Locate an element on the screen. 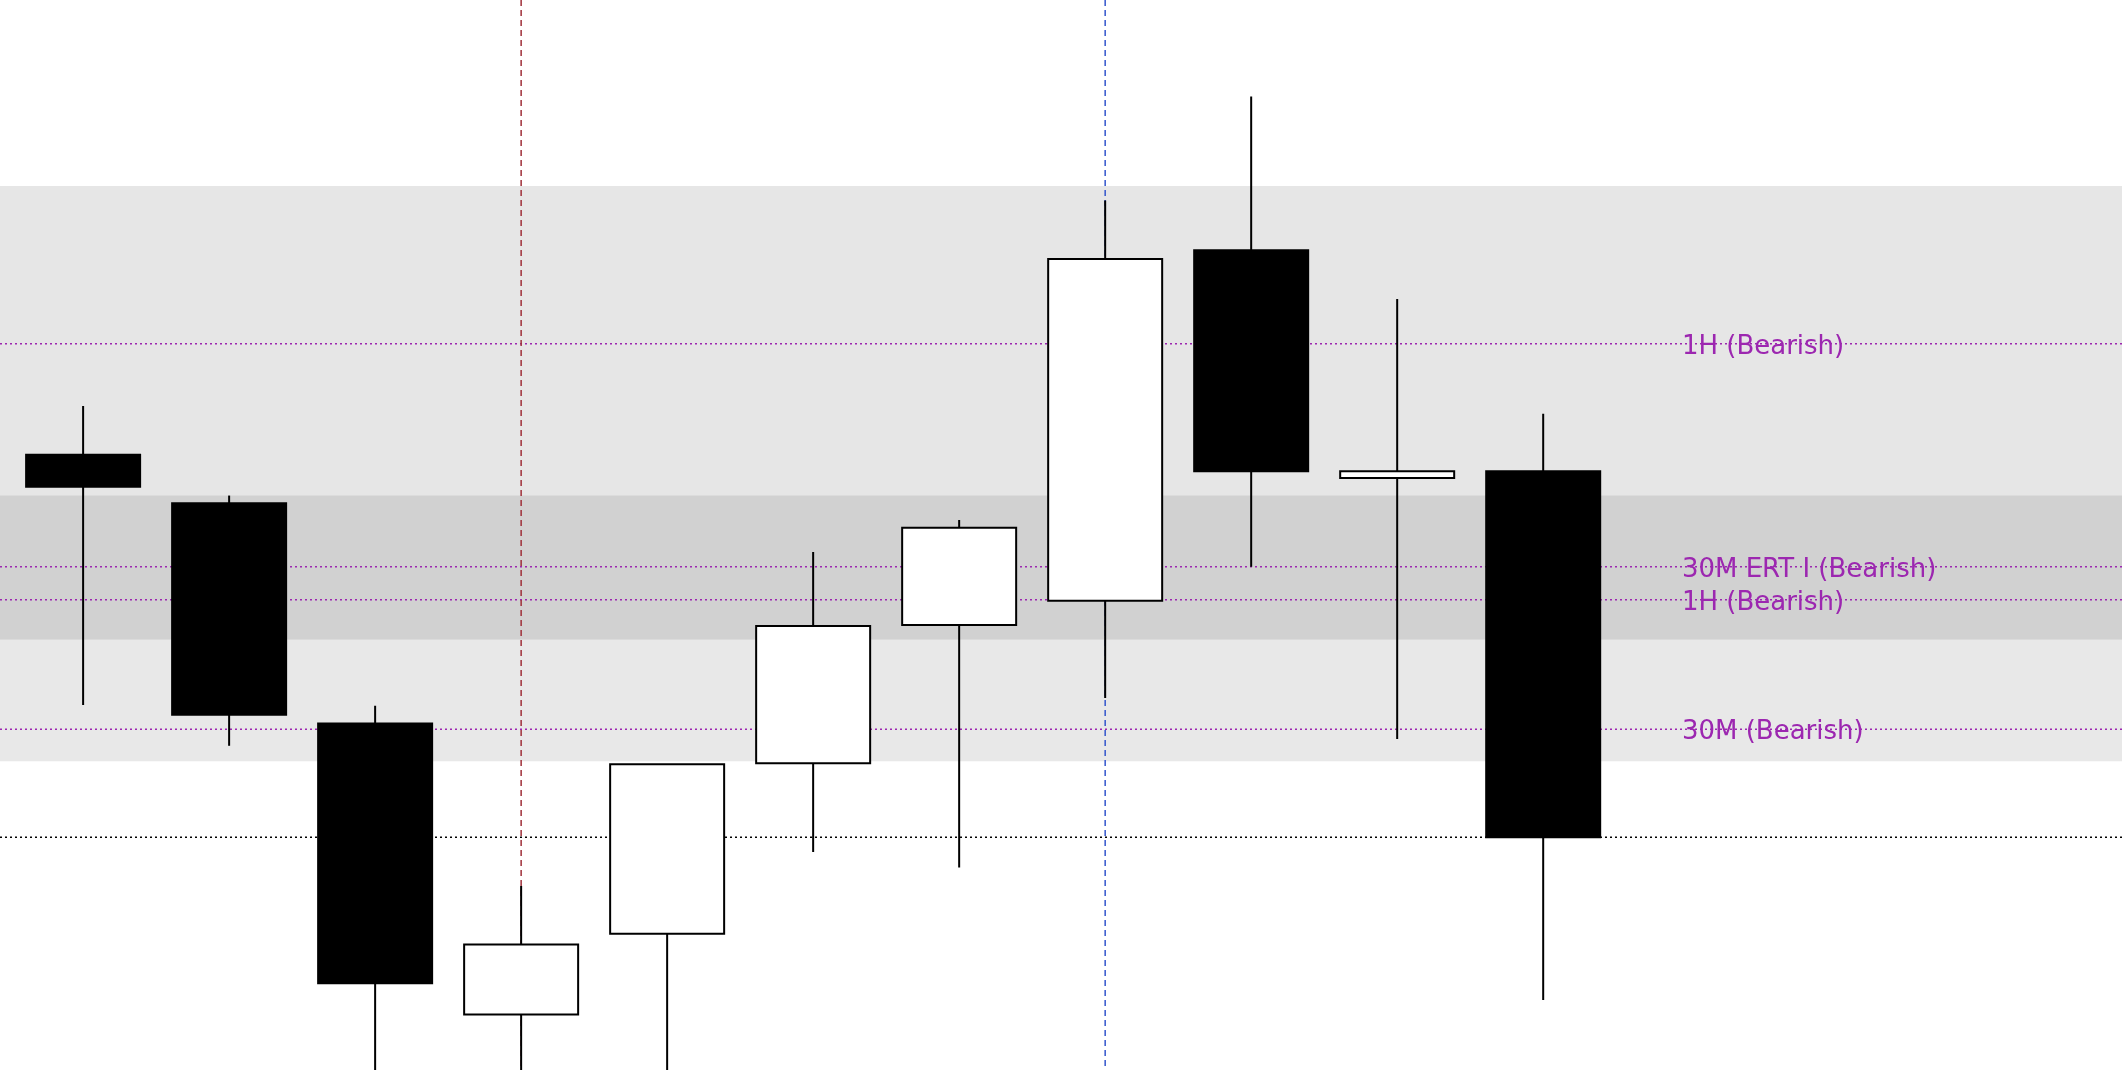  ref-line-label: 30M ERT I (Bearish) is located at coordinates (1809, 567).